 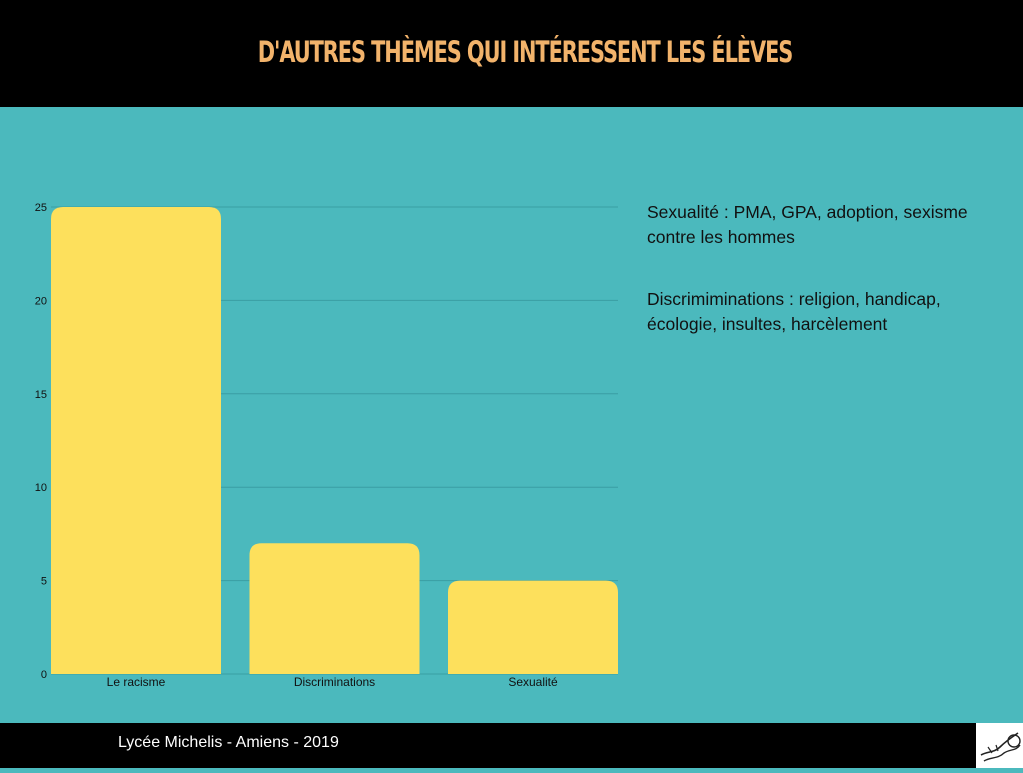 What do you see at coordinates (41, 301) in the screenshot?
I see `y-tick-label: 20` at bounding box center [41, 301].